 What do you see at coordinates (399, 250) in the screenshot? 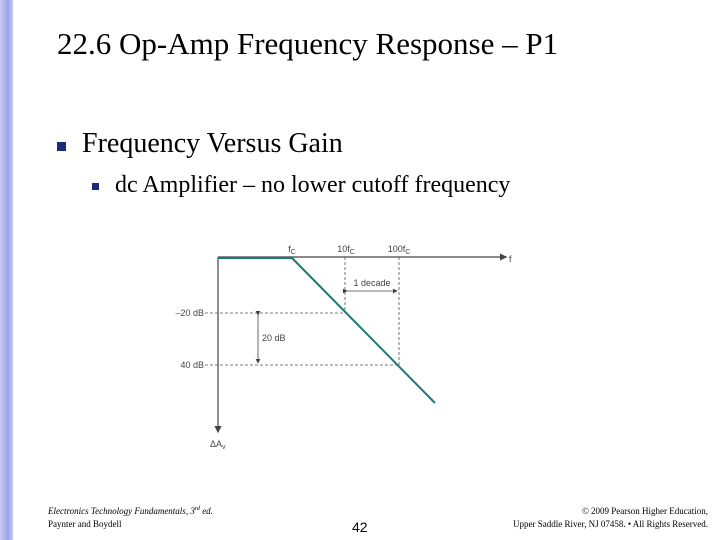
I see `freq-label: 100fC` at bounding box center [399, 250].